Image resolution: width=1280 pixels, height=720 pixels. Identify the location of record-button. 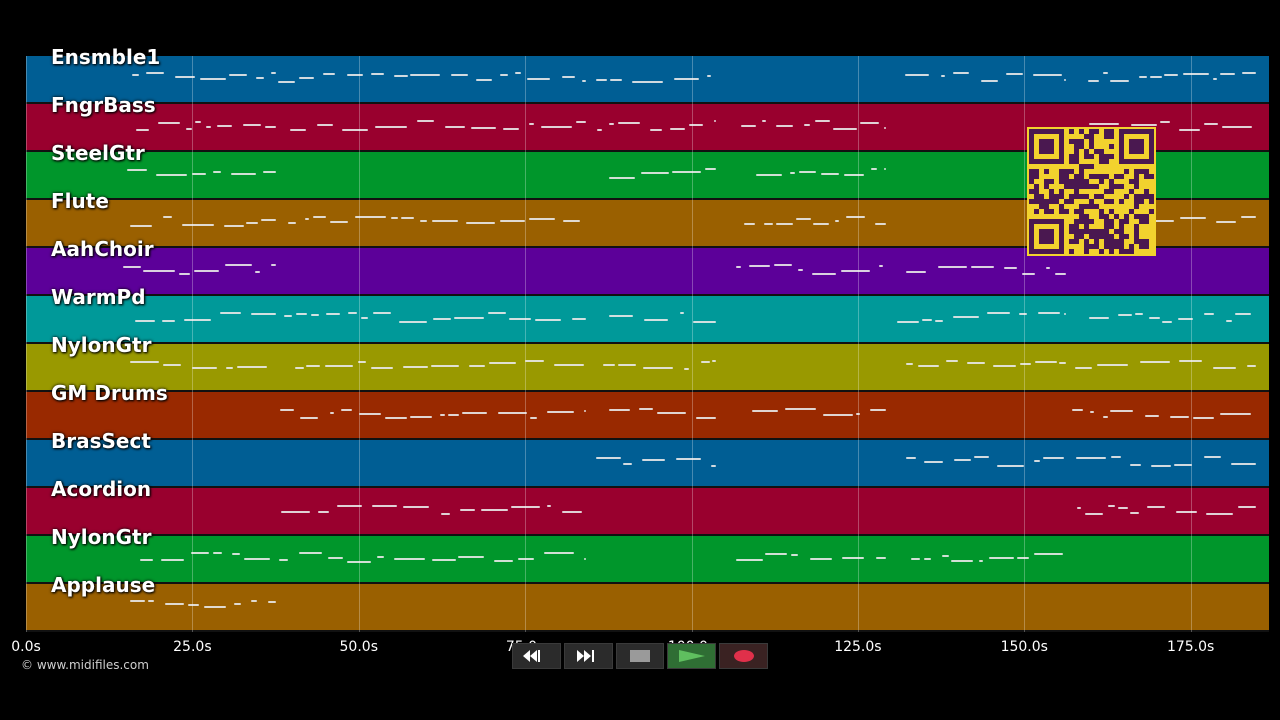
(743, 656).